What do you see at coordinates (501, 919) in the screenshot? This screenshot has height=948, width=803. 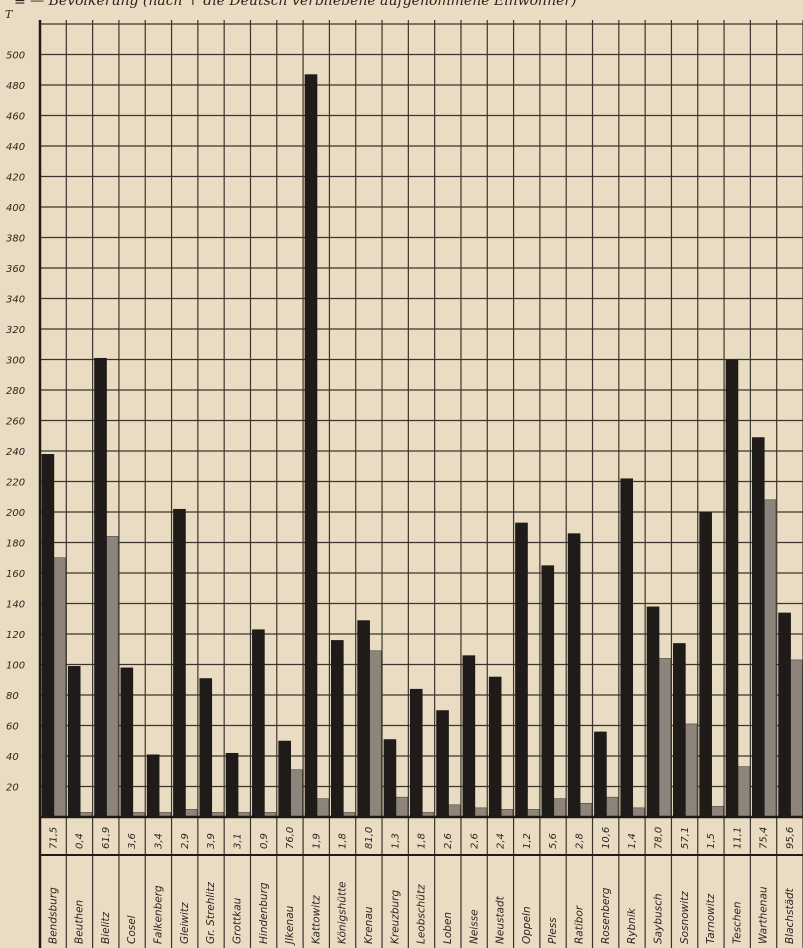 I see `category-label: Neustadt` at bounding box center [501, 919].